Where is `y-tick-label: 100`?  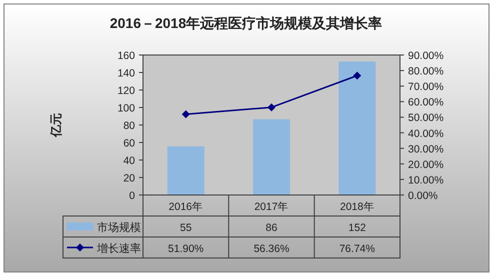 y-tick-label: 100 is located at coordinates (126, 108).